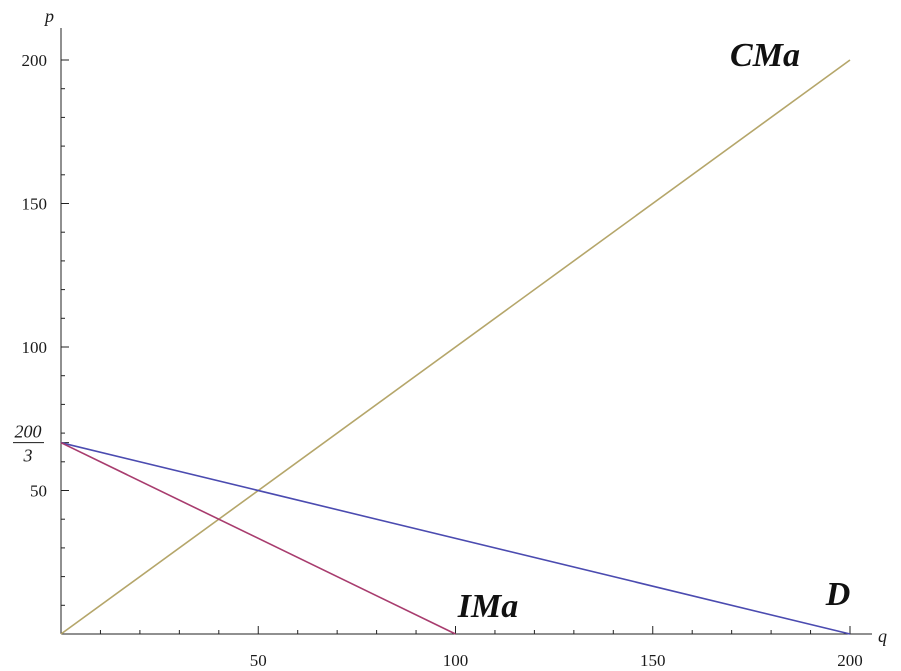 The image size is (901, 671). I want to click on y-axis-label: p, so click(48, 16).